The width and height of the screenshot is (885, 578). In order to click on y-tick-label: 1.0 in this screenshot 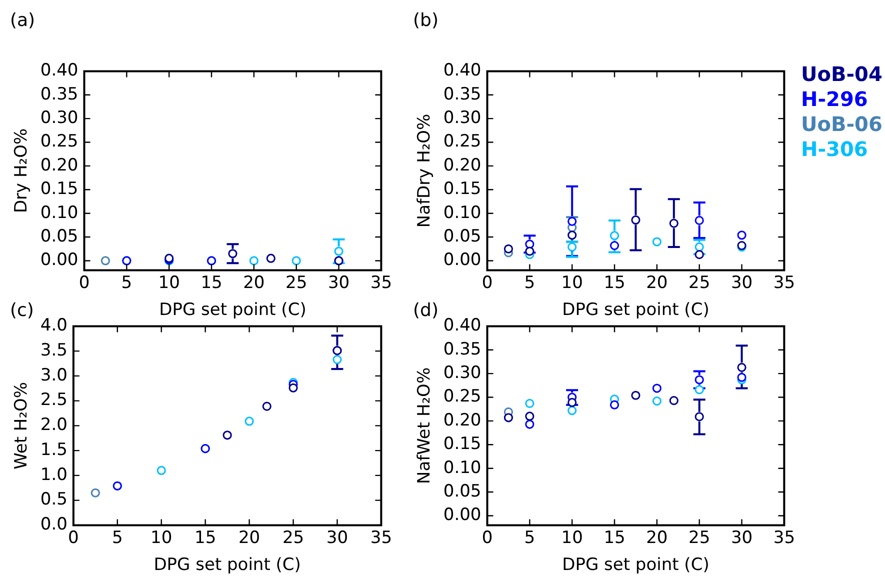, I will do `click(54, 474)`.